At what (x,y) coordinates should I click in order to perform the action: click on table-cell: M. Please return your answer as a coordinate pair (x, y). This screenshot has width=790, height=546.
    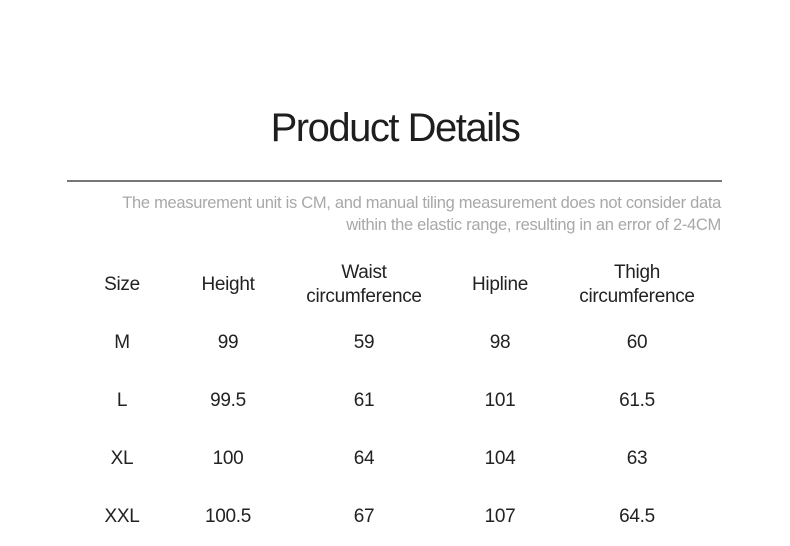
    Looking at the image, I should click on (122, 342).